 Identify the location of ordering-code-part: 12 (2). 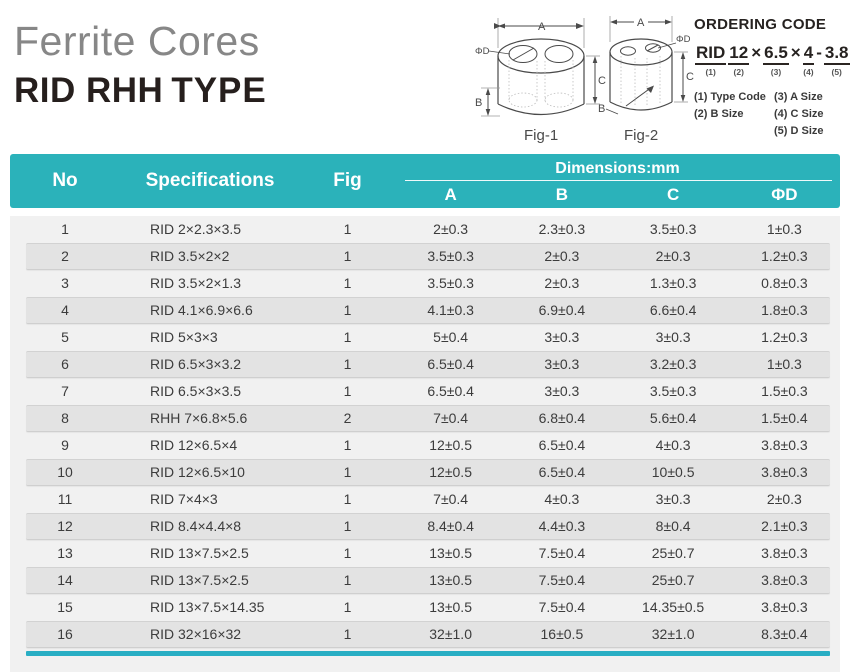
(739, 60).